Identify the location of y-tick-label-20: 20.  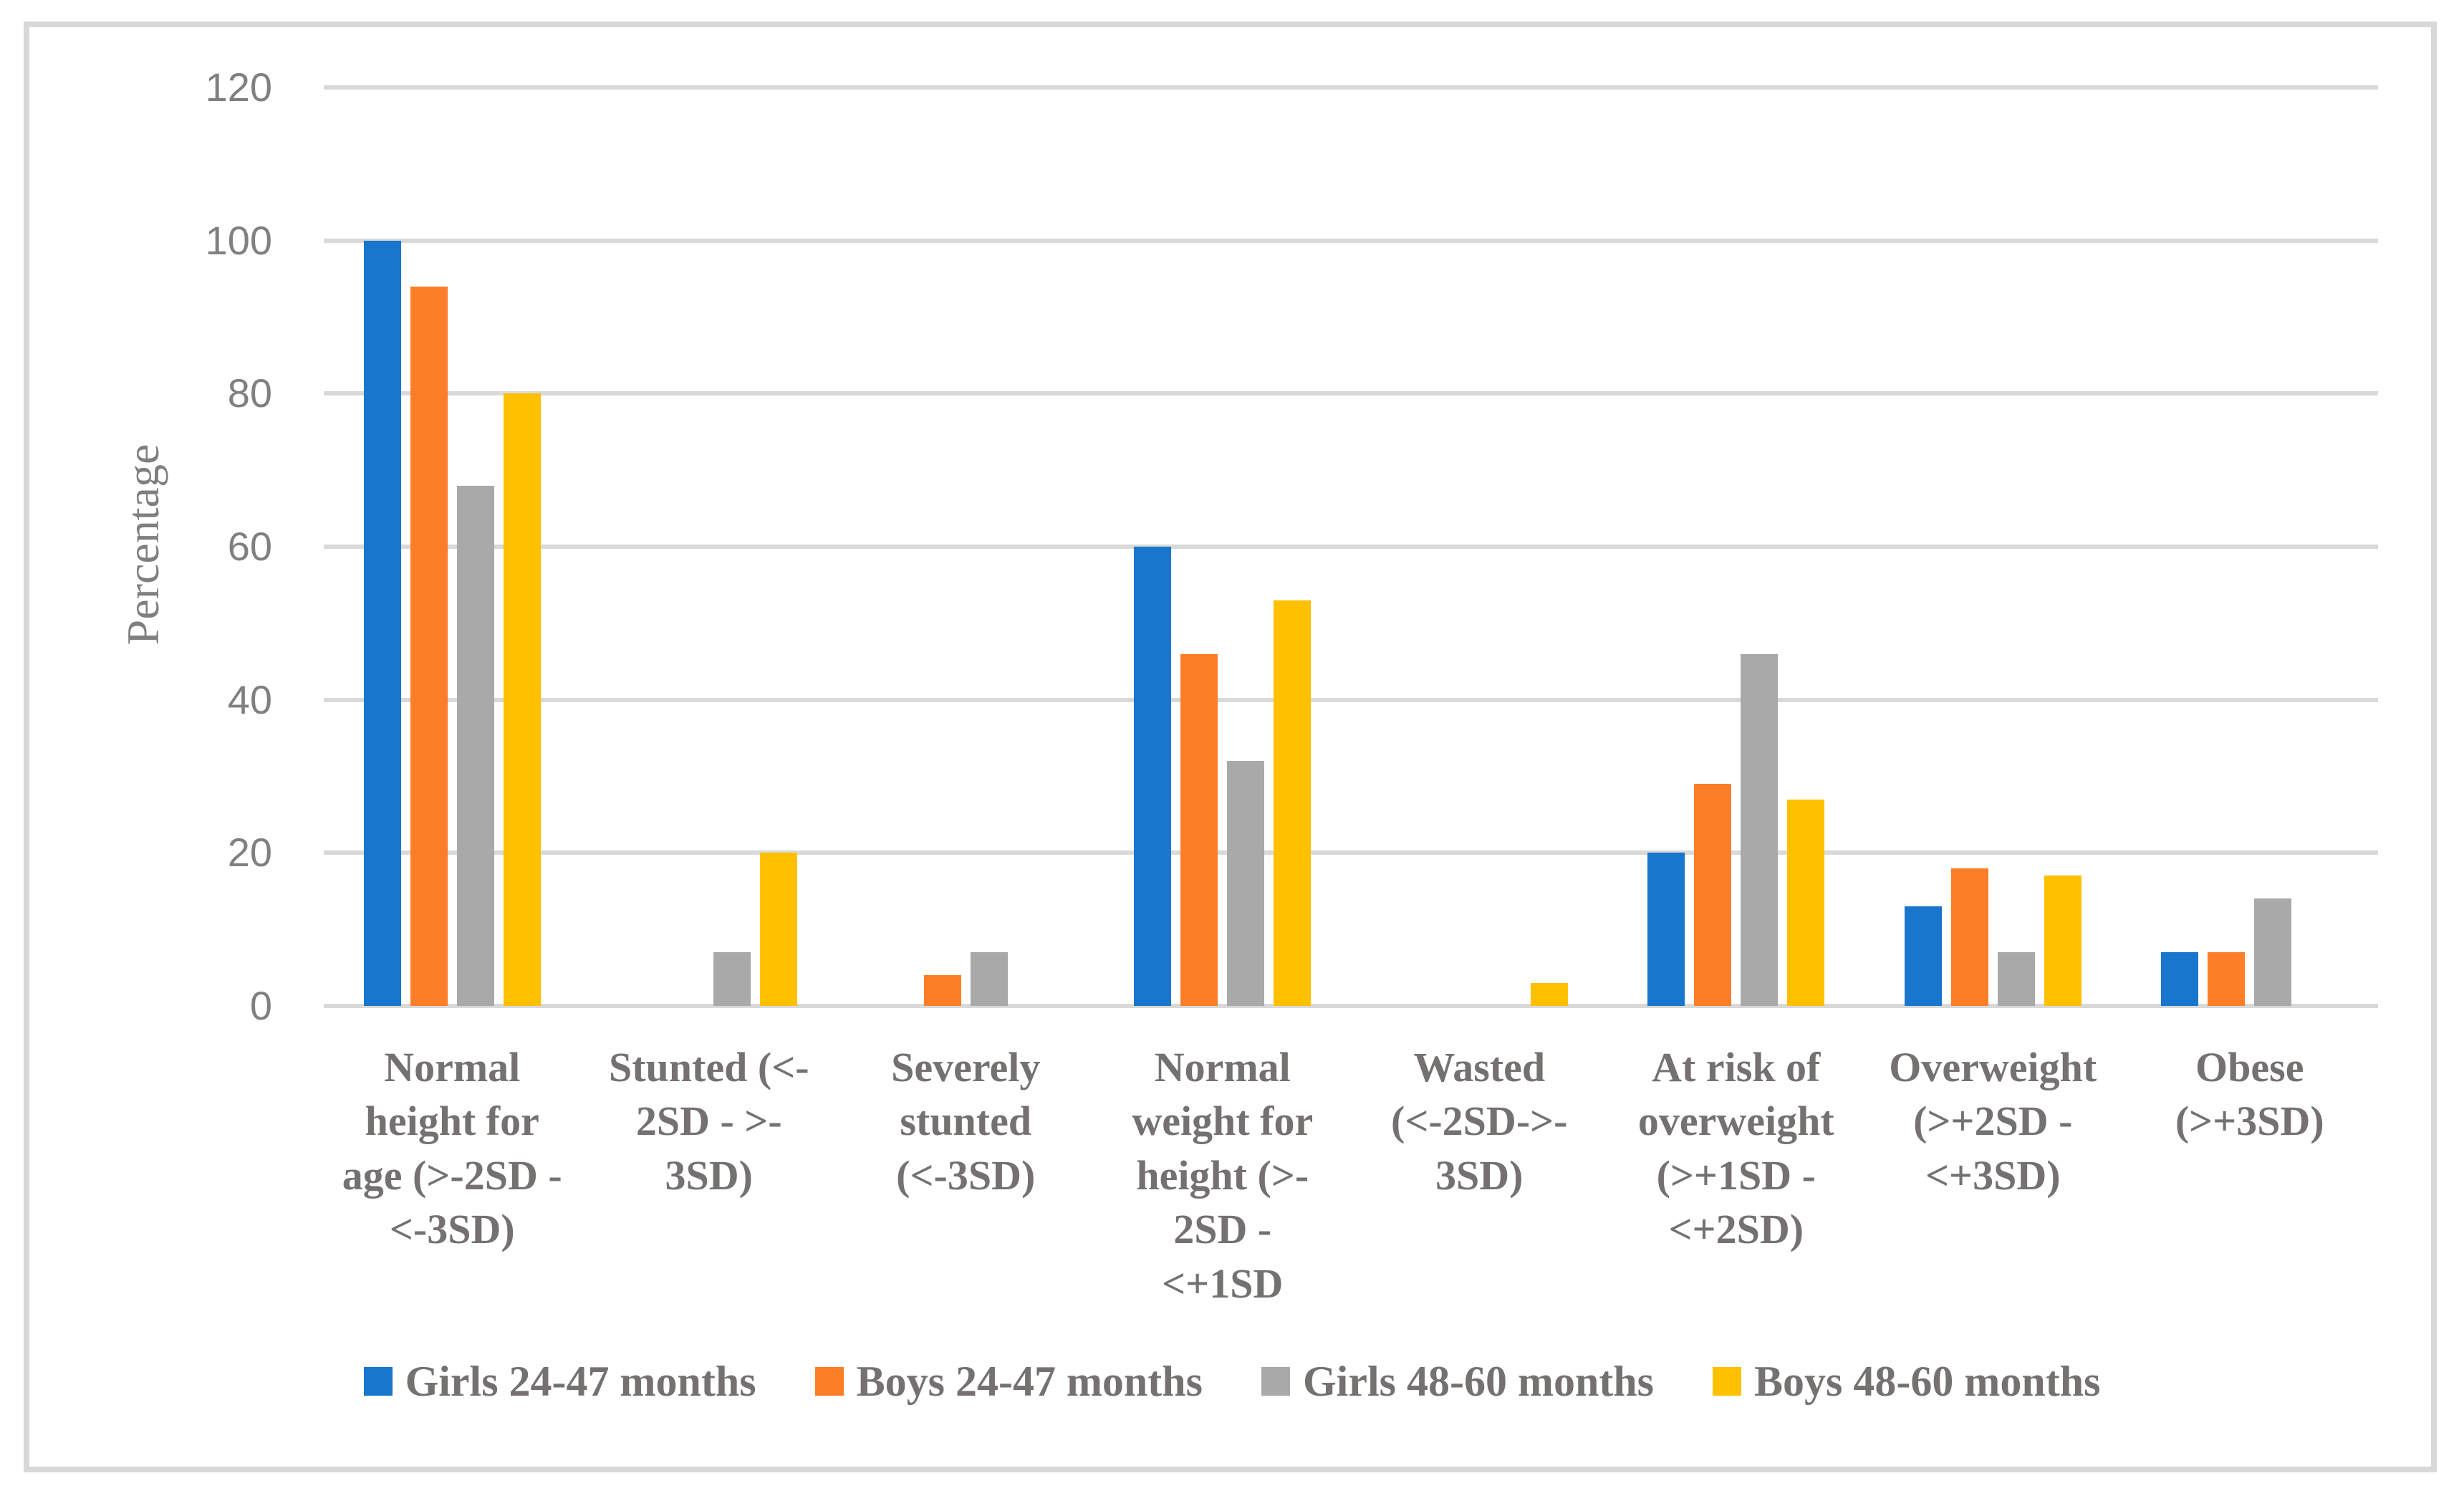
(249, 853).